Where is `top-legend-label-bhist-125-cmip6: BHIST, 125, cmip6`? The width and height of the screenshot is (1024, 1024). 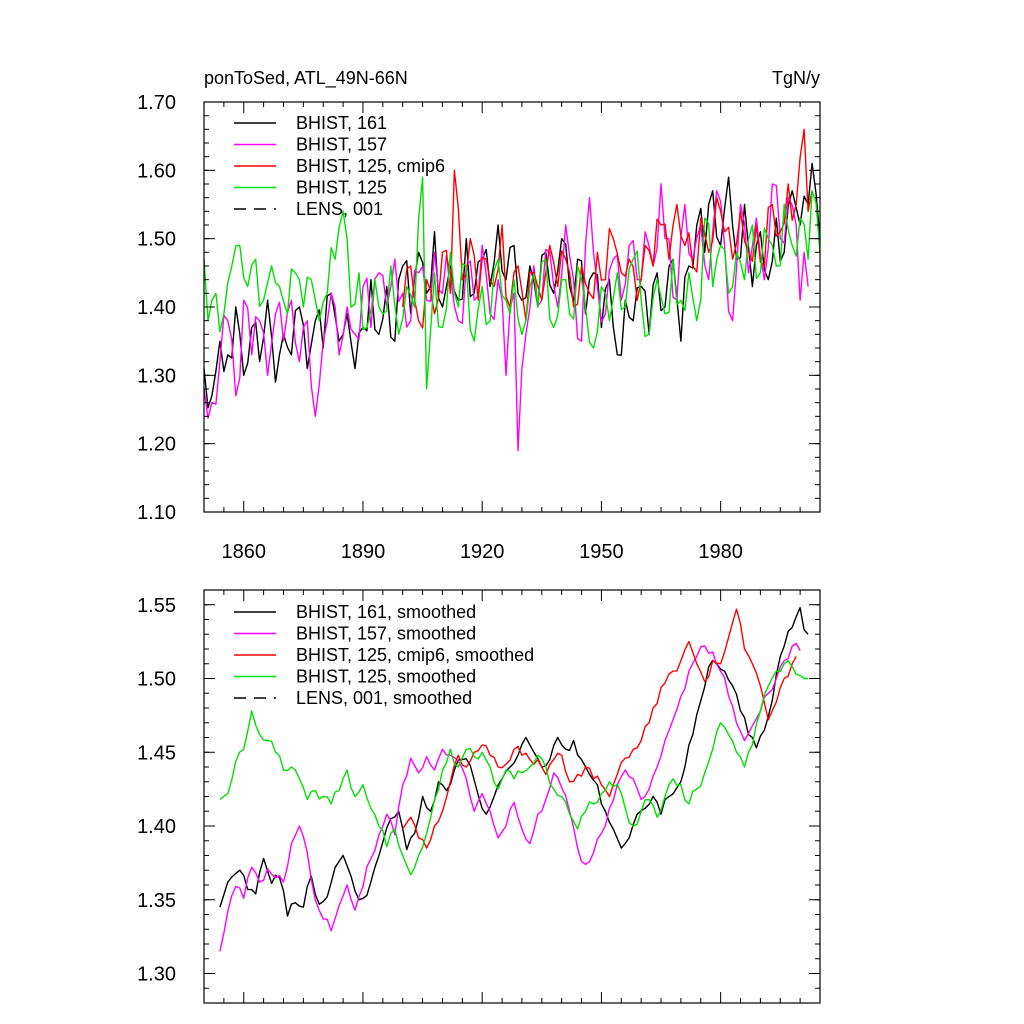
top-legend-label-bhist-125-cmip6: BHIST, 125, cmip6 is located at coordinates (370, 166).